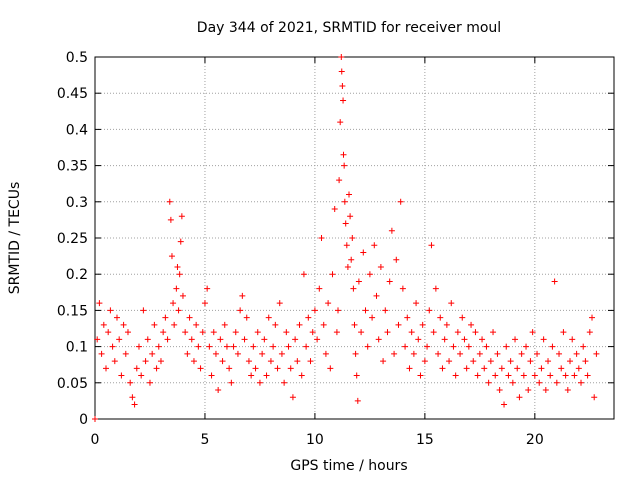  I want to click on x-tick-label: 20, so click(535, 440).